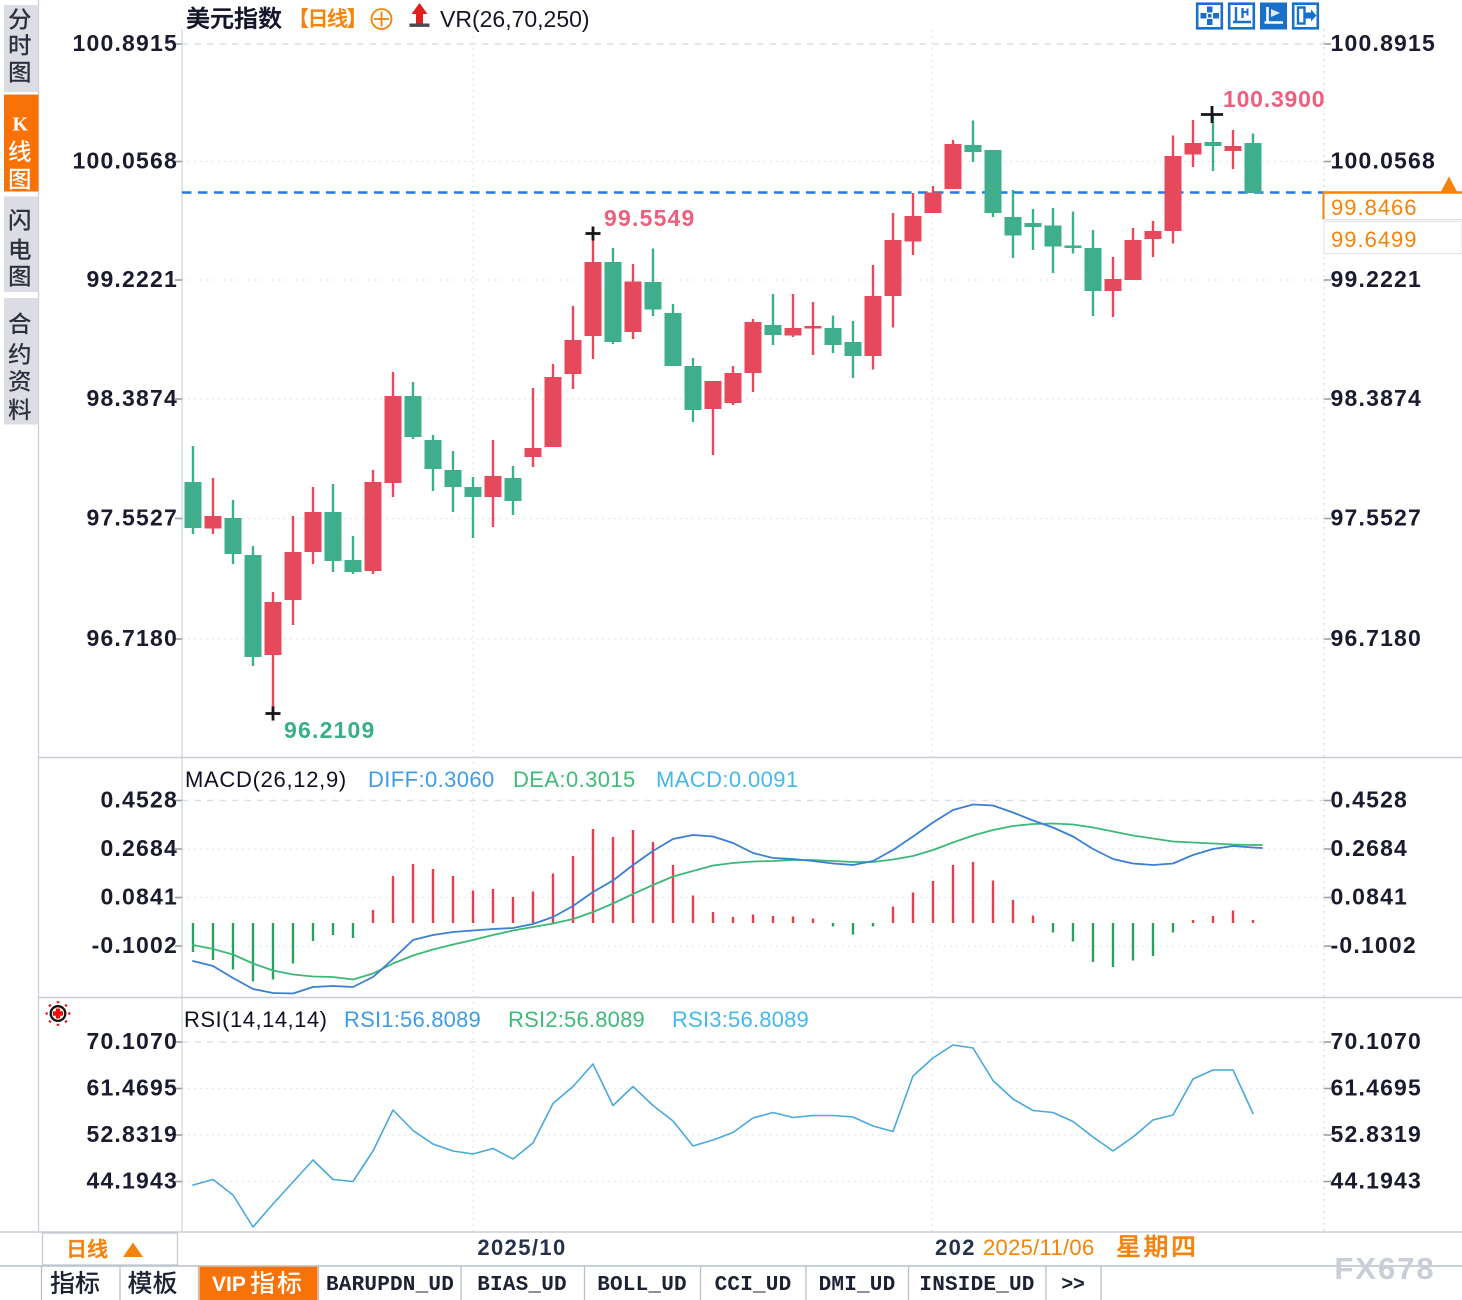  I want to click on svg-text: 100.3900, so click(1274, 99).